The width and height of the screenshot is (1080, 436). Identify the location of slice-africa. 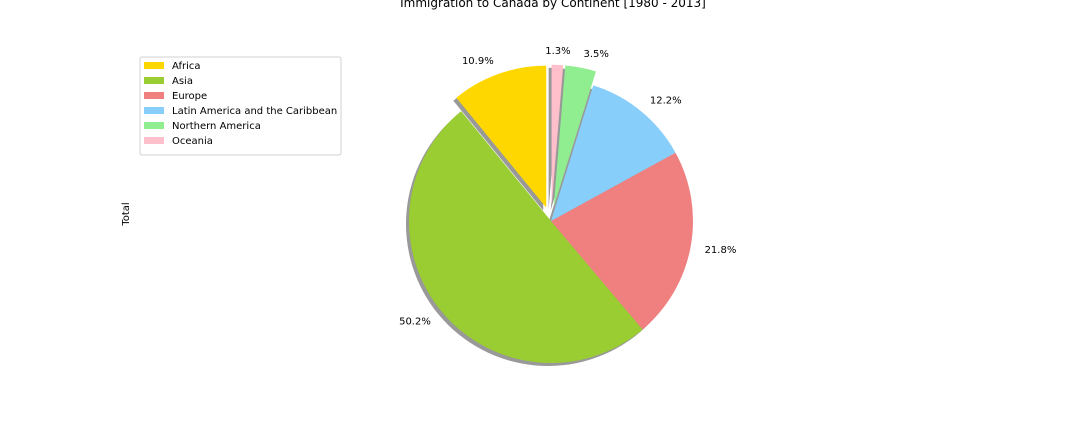
(501, 136).